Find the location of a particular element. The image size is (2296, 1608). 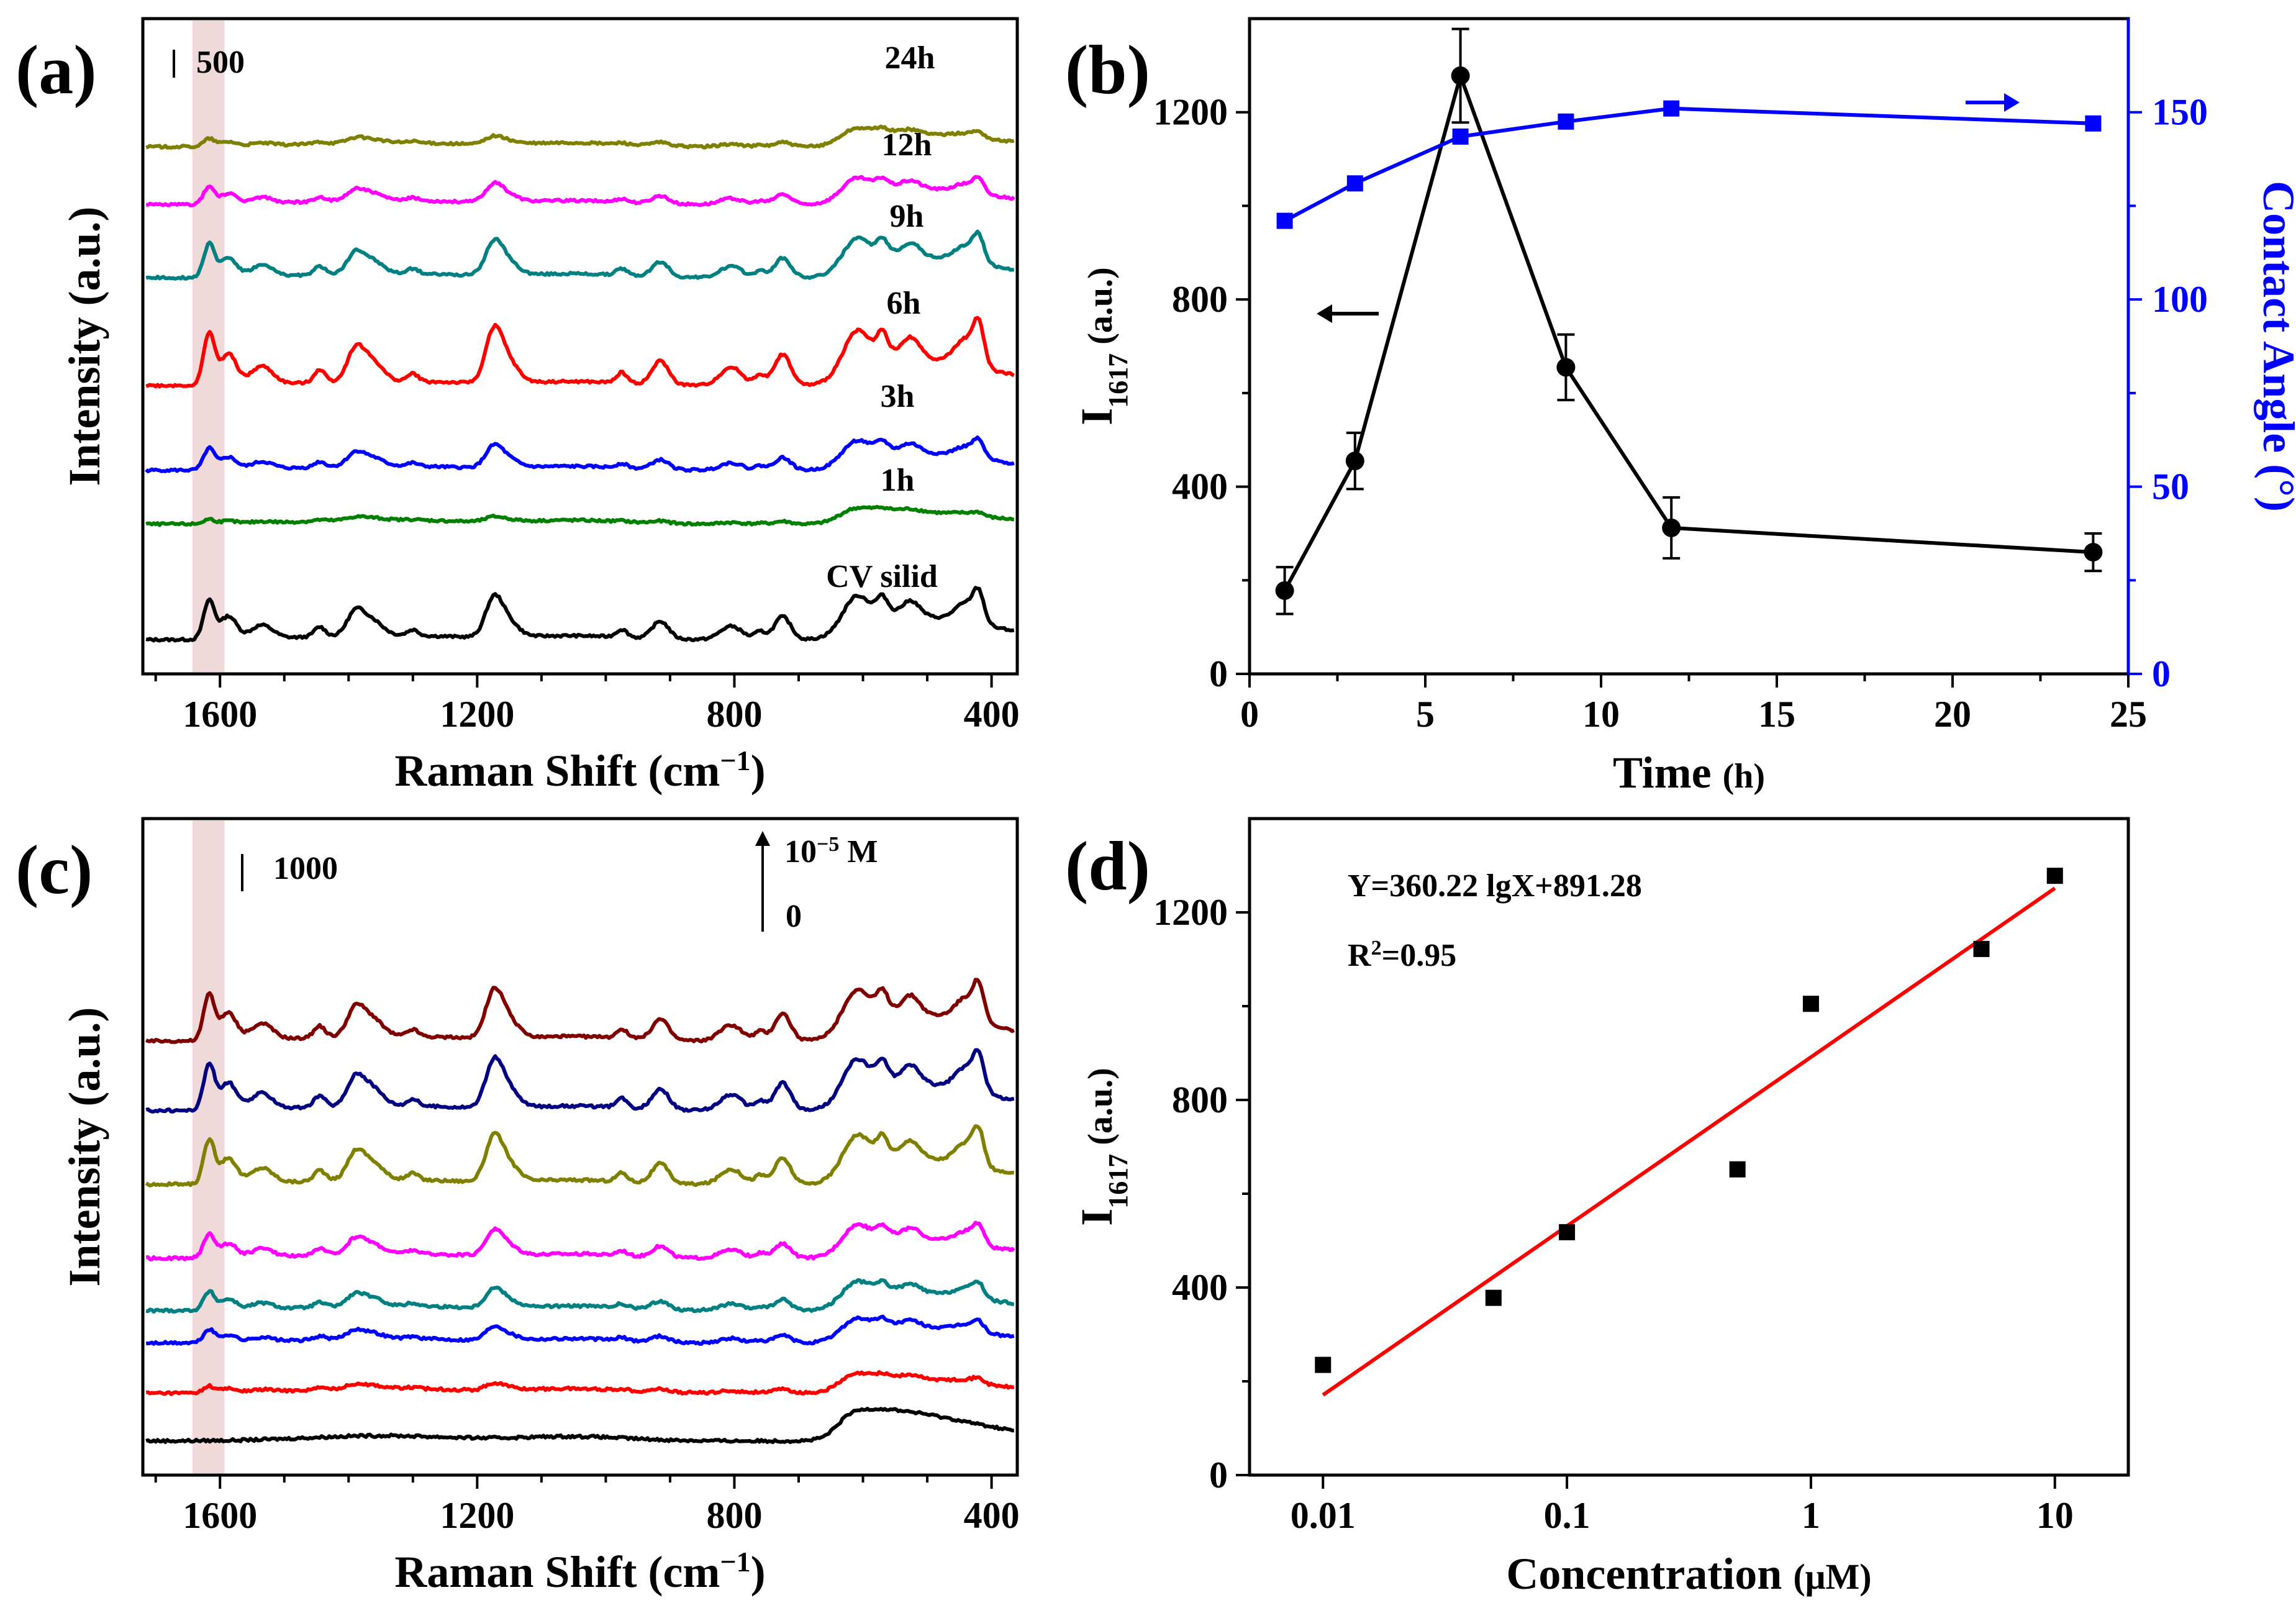

y-tick-label-right: 50 is located at coordinates (2170, 486).